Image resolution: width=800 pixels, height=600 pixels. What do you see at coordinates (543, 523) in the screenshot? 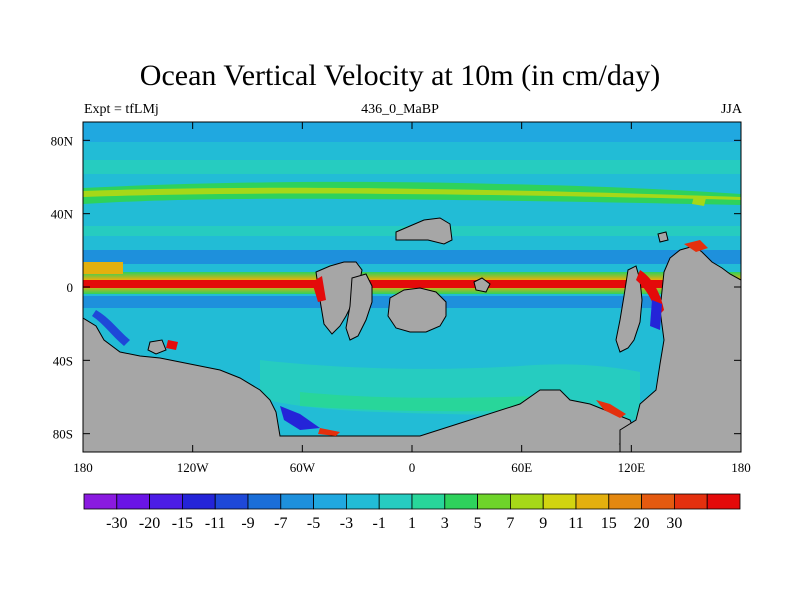
I see `colorbar-label: 9` at bounding box center [543, 523].